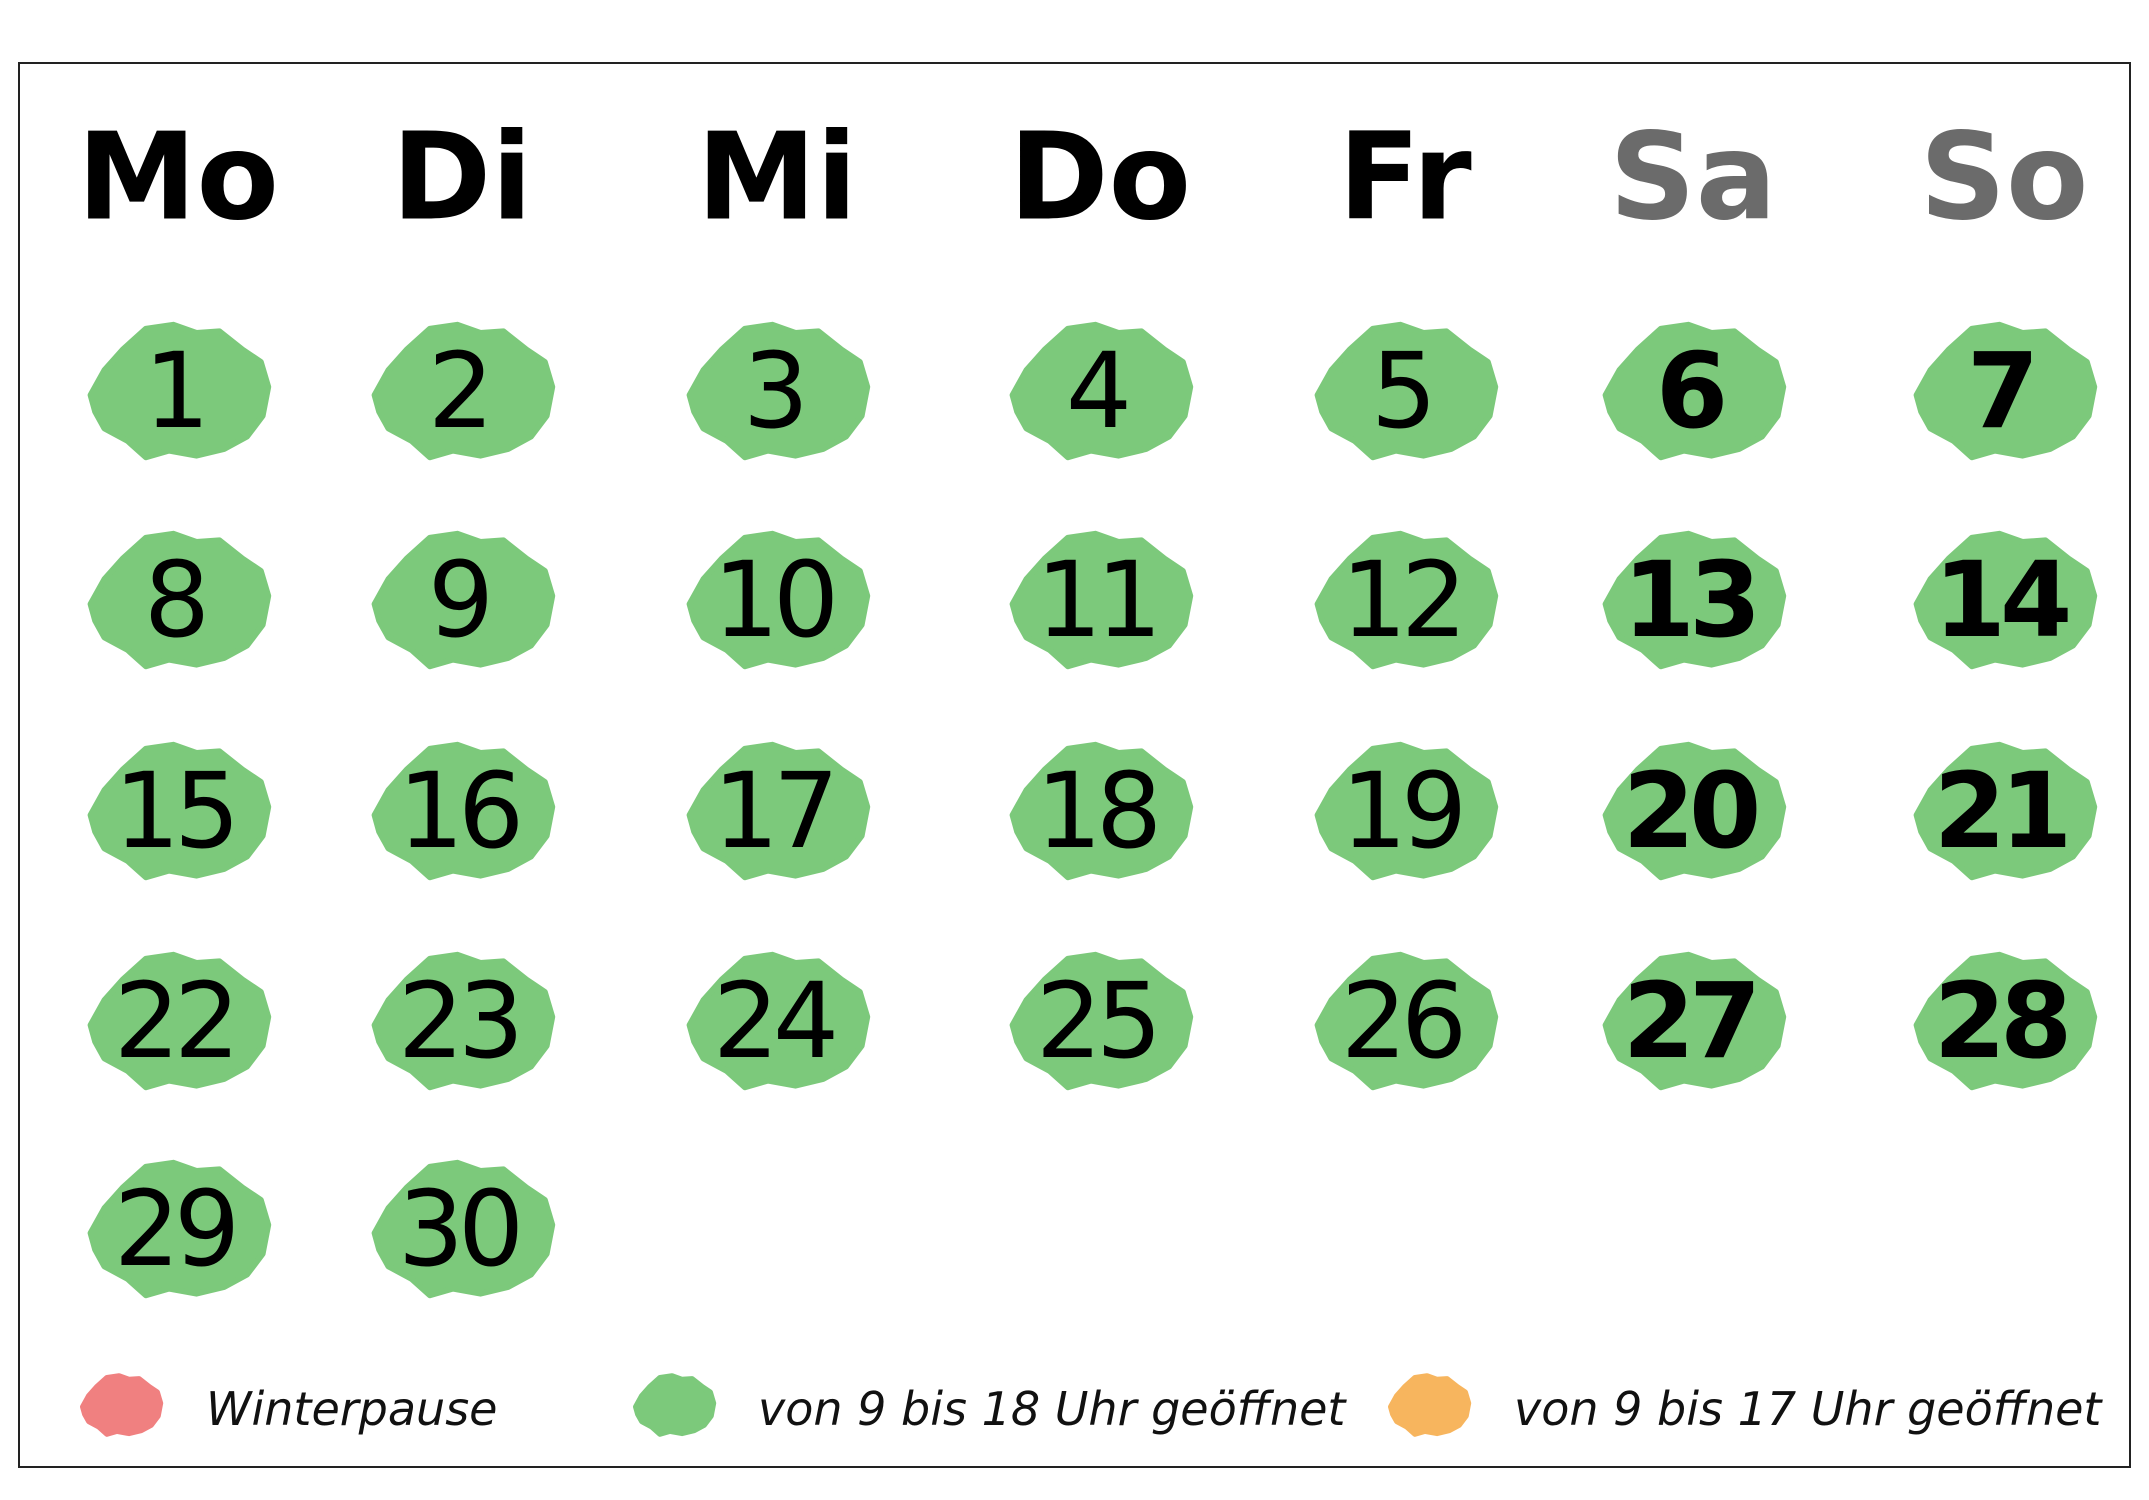  Describe the element at coordinates (174, 1021) in the screenshot. I see `day-number: 22` at that location.